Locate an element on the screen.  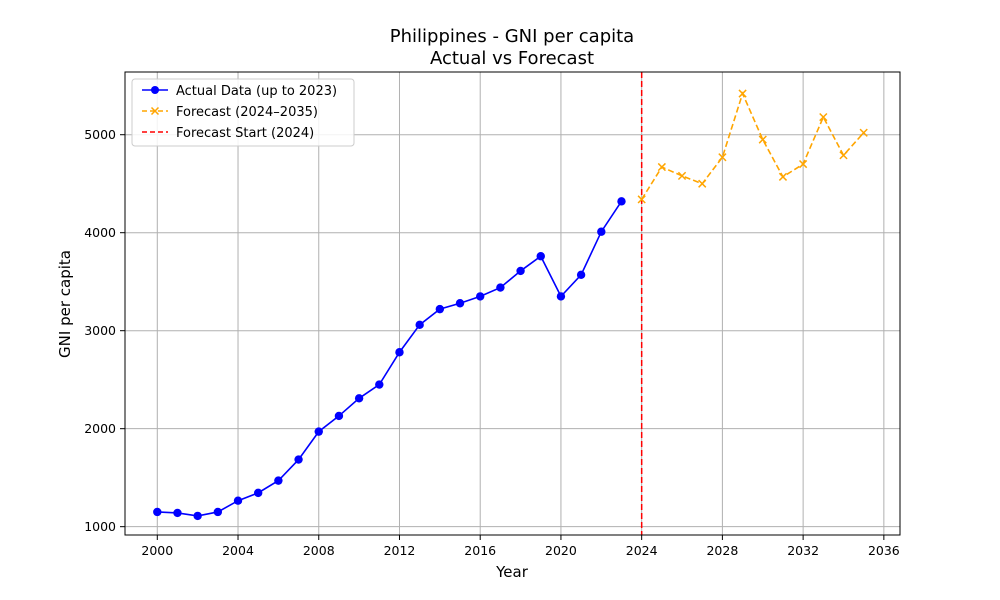
chart-subtitle: Actual vs Forecast is located at coordinates (512, 58).